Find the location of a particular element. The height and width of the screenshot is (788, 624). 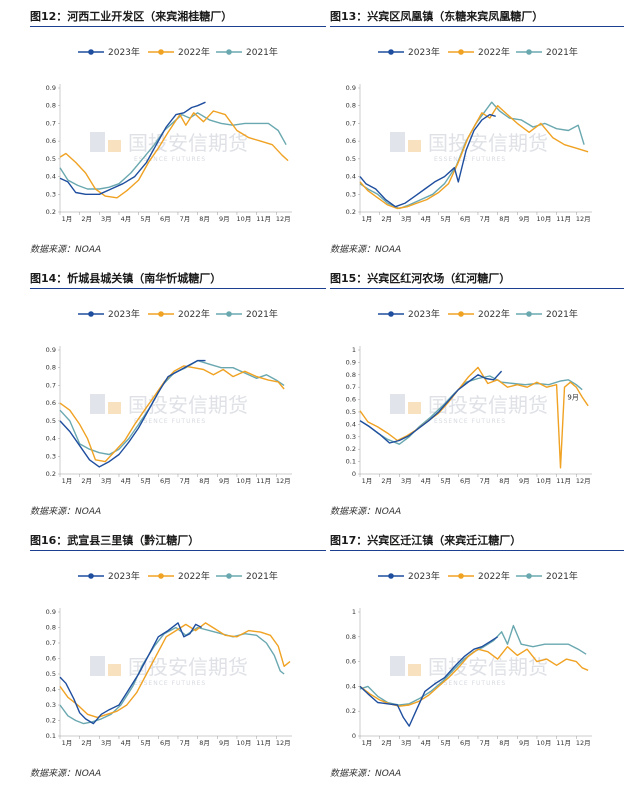

chart-title: 图16：武宣县三里镇（黔江糖厂） is located at coordinates (115, 540).